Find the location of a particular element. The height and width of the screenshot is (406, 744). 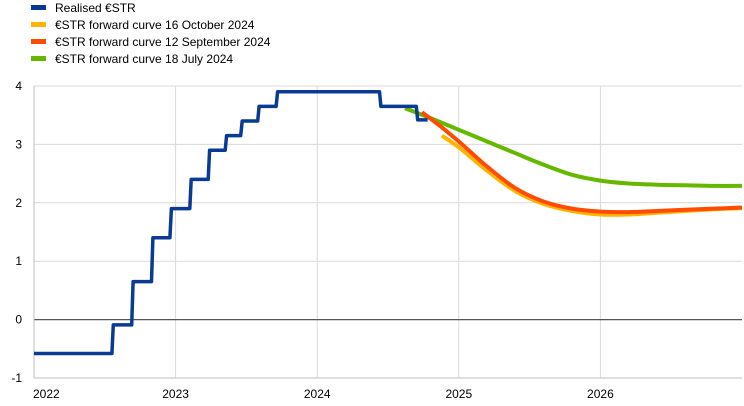

y-tick-label: 3 is located at coordinates (18, 144).